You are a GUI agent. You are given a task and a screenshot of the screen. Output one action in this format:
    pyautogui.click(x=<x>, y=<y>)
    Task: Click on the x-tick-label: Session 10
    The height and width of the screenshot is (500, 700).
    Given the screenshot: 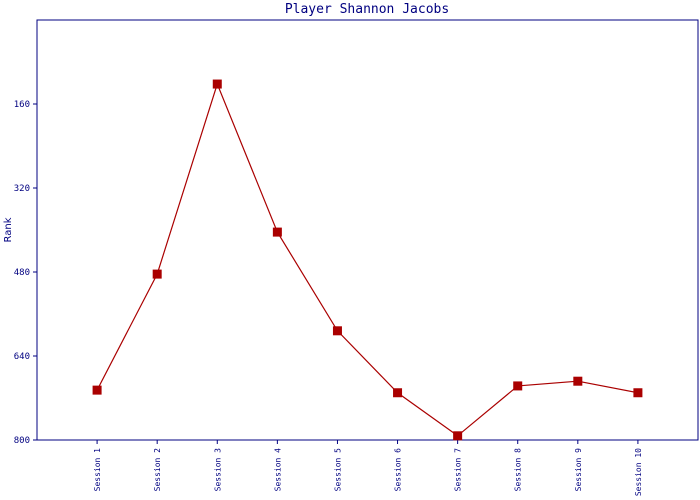 What is the action you would take?
    pyautogui.click(x=638, y=472)
    